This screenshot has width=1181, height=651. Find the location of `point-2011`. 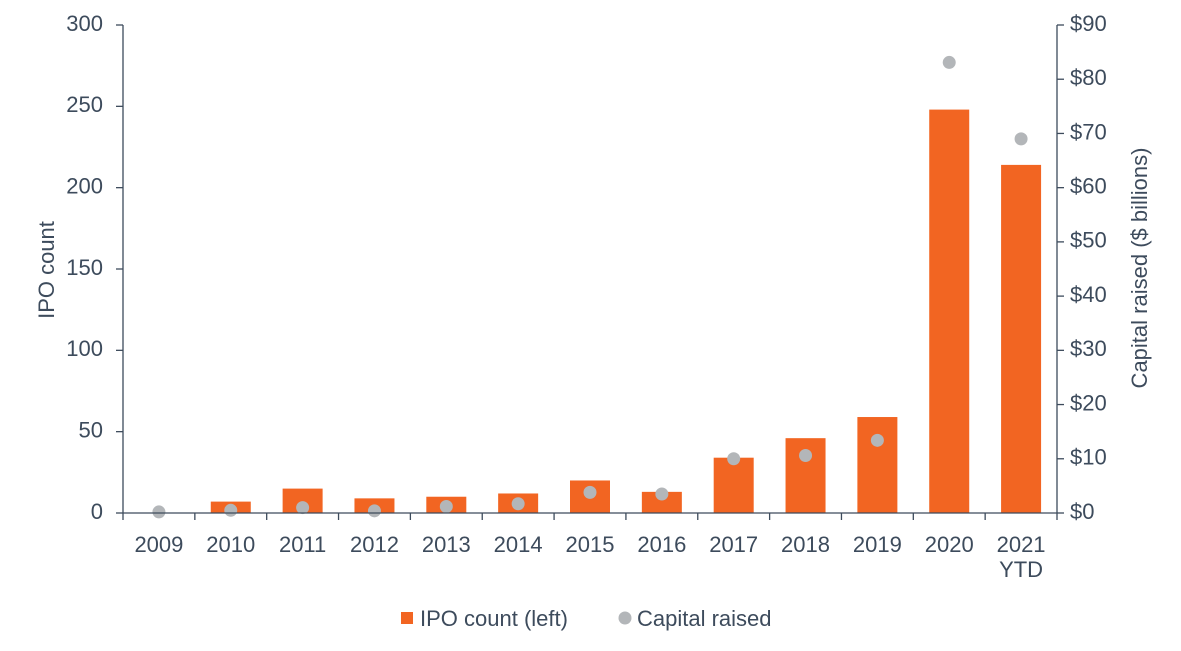

point-2011 is located at coordinates (303, 508).